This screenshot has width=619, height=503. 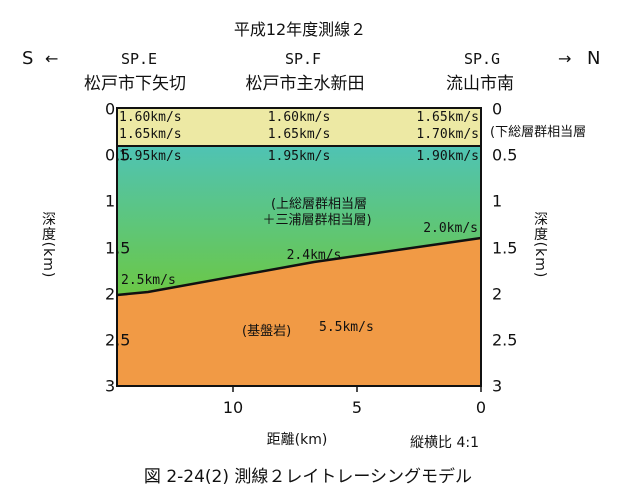 What do you see at coordinates (540, 245) in the screenshot?
I see `depth-axis-label-right: 深度(km)` at bounding box center [540, 245].